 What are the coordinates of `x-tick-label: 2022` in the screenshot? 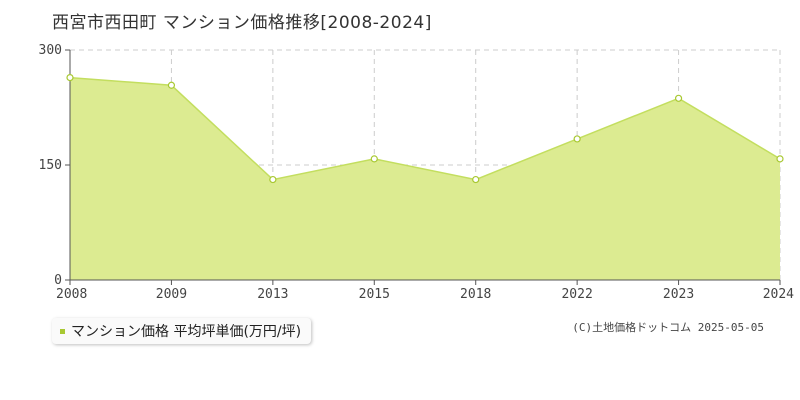 It's located at (576, 293).